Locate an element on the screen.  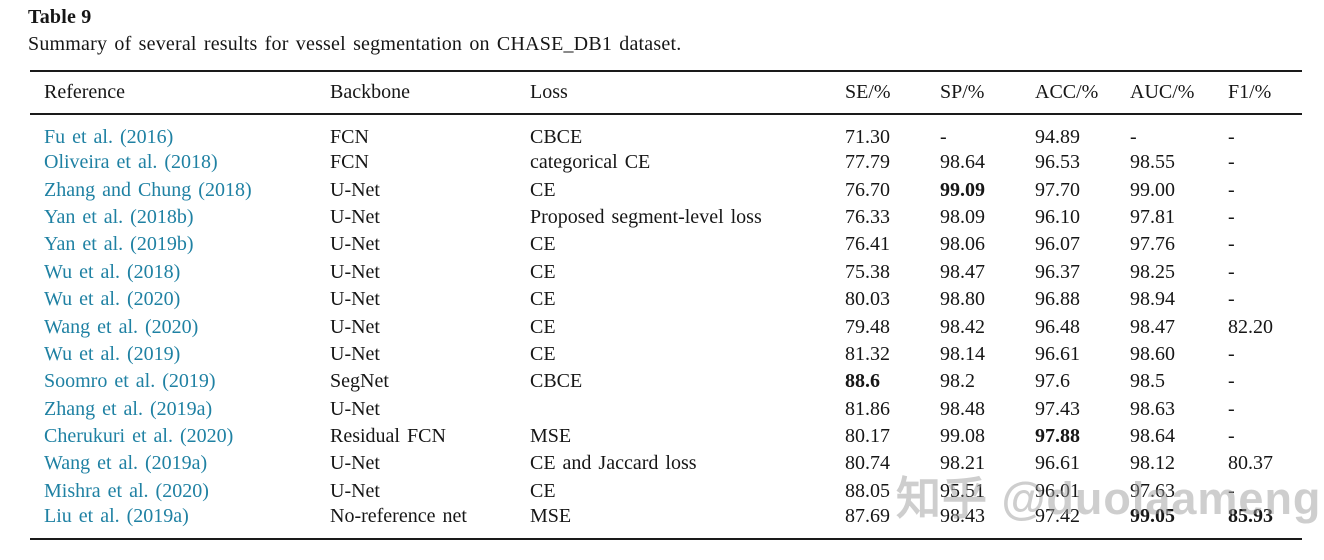
reference-link: Zhang et al. (2019a) is located at coordinates (128, 408).